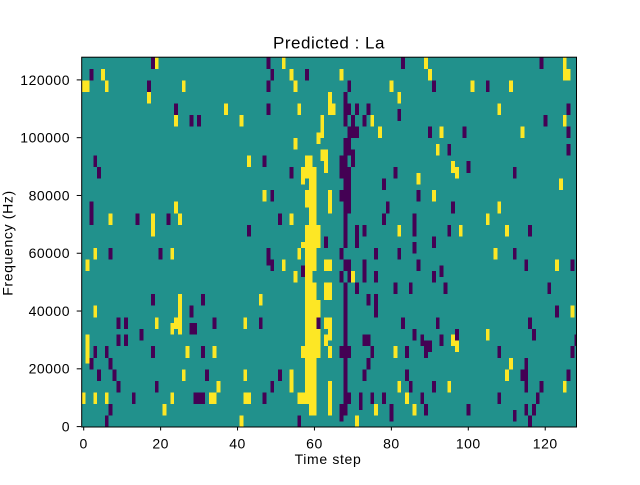  What do you see at coordinates (314, 443) in the screenshot?
I see `svg-text: 60` at bounding box center [314, 443].